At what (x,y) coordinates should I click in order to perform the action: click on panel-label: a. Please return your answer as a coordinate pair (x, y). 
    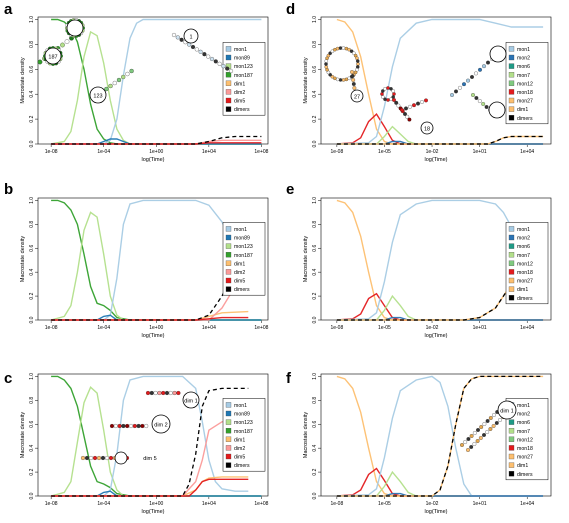
    Looking at the image, I should click on (8, 9).